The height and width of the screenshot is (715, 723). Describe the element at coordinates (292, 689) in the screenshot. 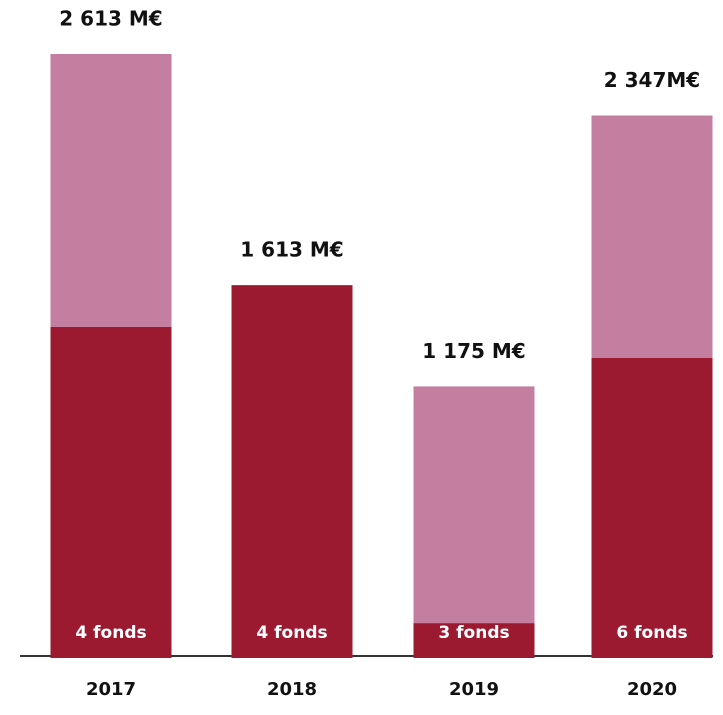

I see `x-tick-label: 2018` at that location.